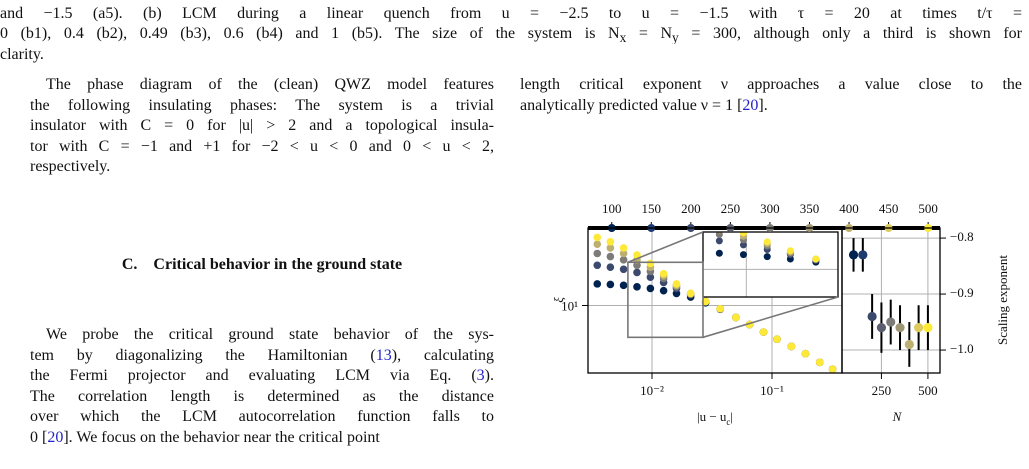  I want to click on citation-link: 13, so click(383, 355).